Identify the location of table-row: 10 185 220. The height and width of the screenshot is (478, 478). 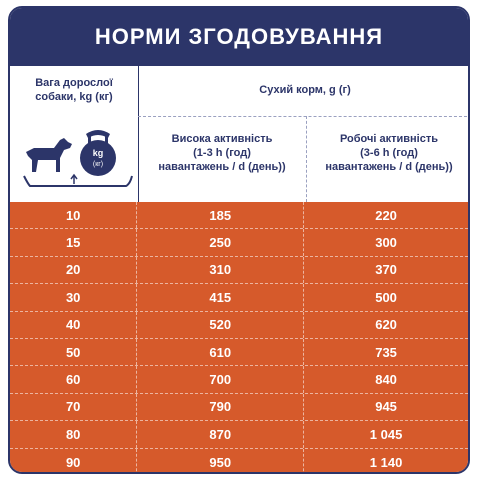
(239, 216).